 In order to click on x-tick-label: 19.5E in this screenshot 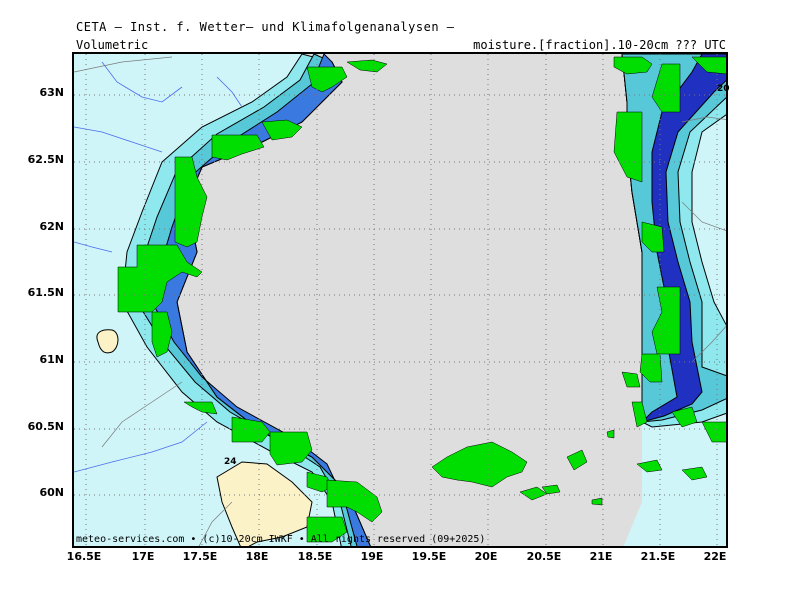, I will do `click(429, 556)`.